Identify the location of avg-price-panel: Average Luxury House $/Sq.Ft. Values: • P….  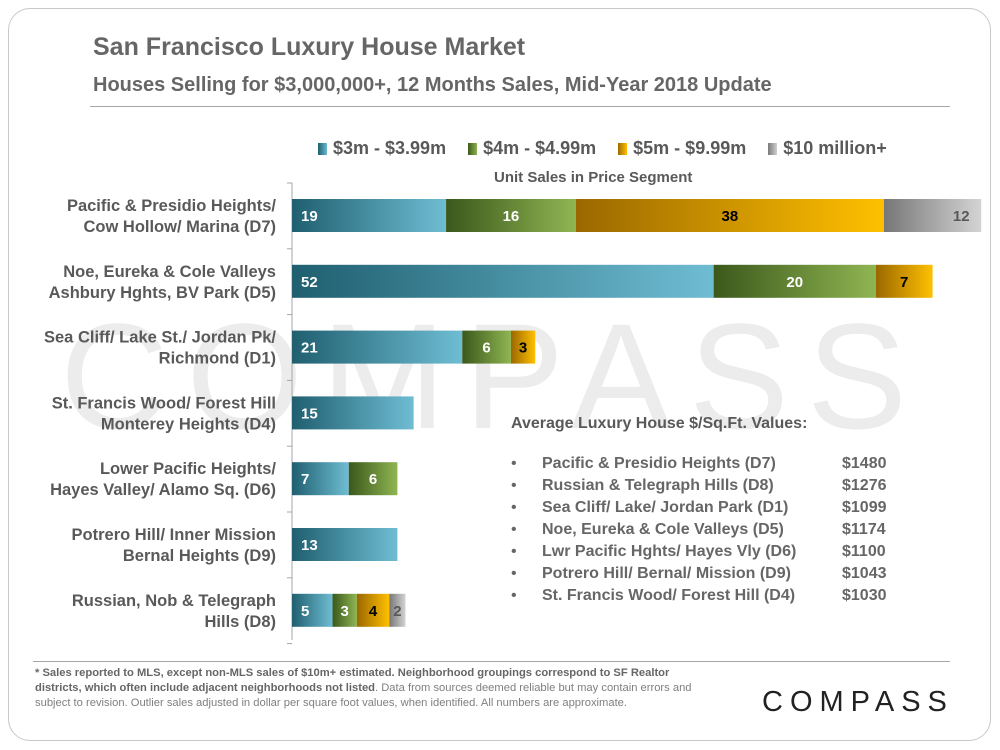
(699, 511).